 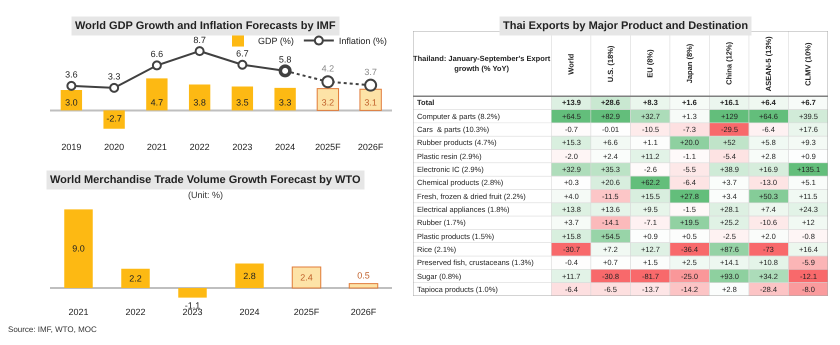 What do you see at coordinates (157, 54) in the screenshot?
I see `data-label: 6.6` at bounding box center [157, 54].